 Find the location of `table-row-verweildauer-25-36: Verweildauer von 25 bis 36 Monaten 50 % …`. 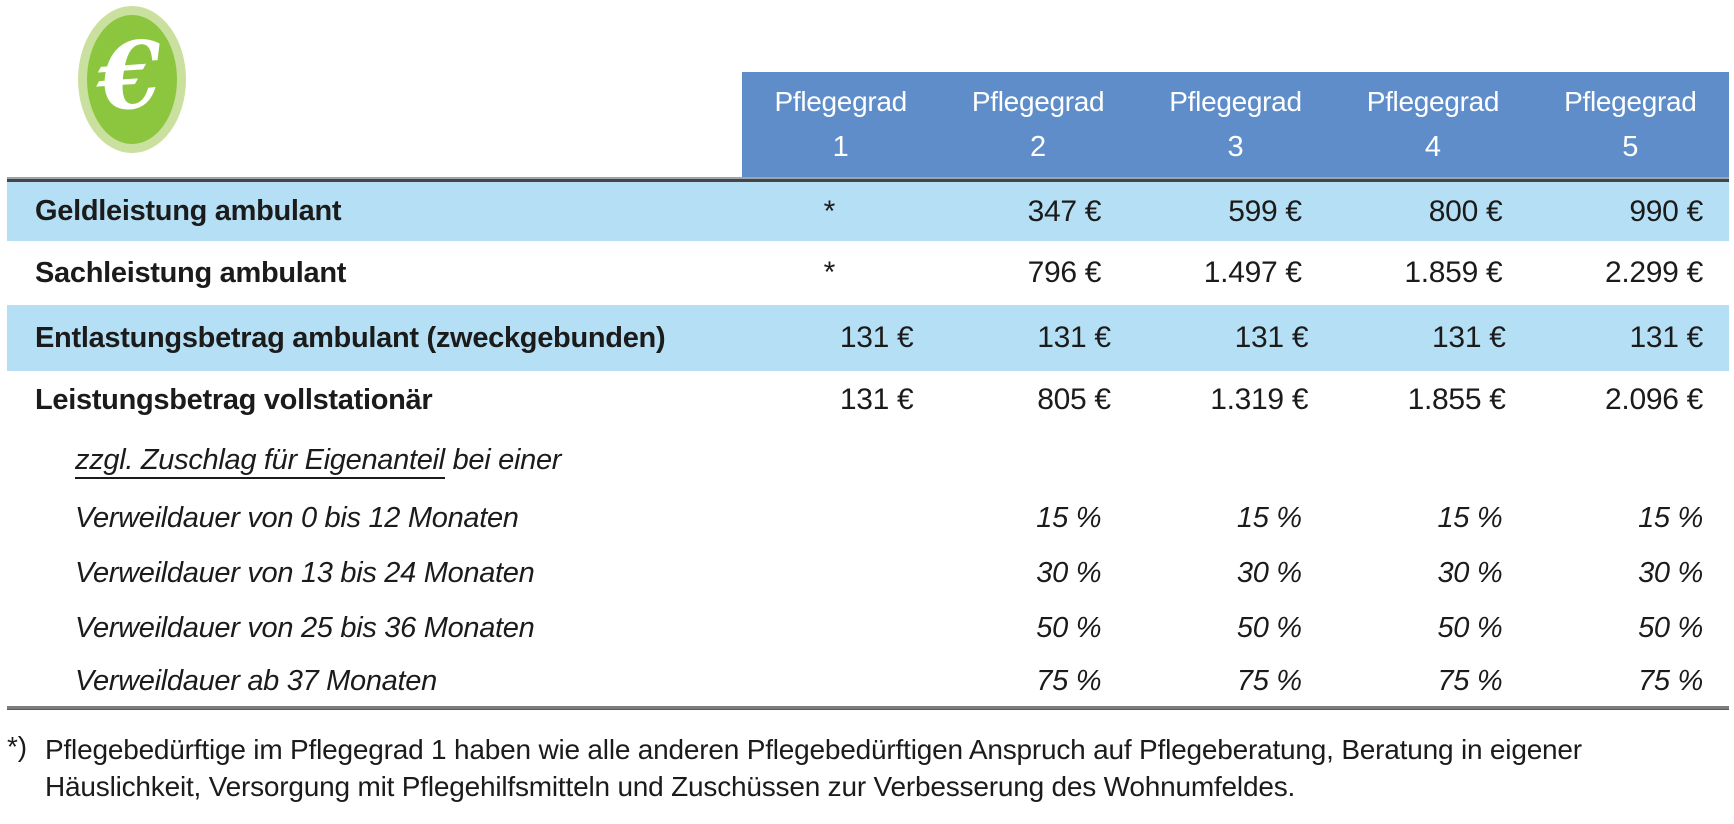

table-row-verweildauer-25-36: Verweildauer von 25 bis 36 Monaten 50 % … is located at coordinates (868, 628).